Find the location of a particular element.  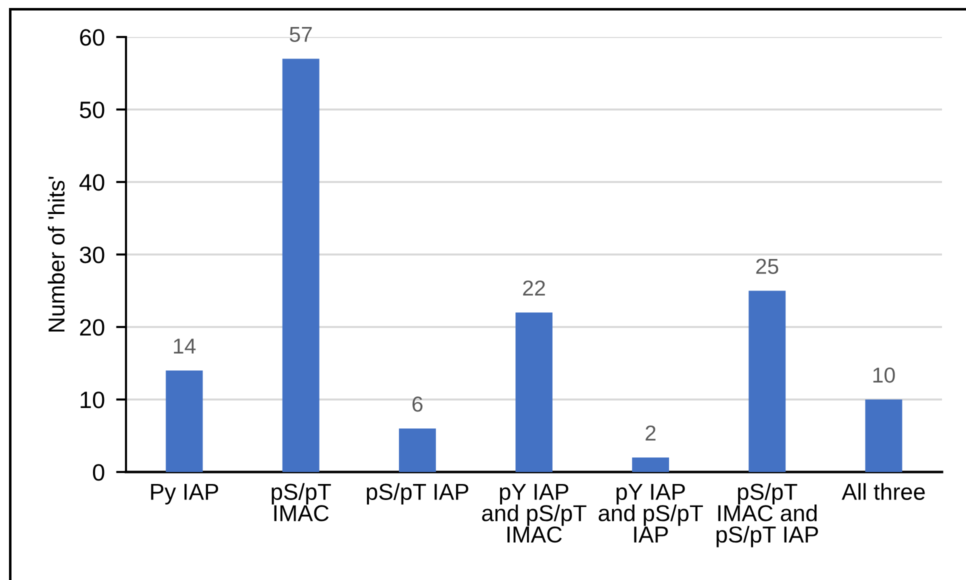

y-tick-label: 40 is located at coordinates (91, 182).